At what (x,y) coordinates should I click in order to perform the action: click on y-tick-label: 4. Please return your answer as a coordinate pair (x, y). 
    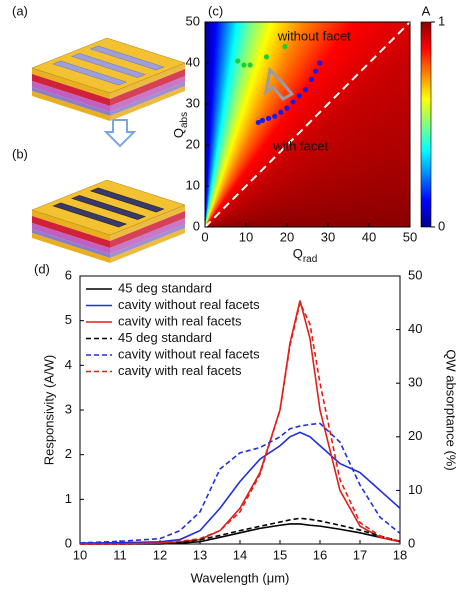
    Looking at the image, I should click on (68, 364).